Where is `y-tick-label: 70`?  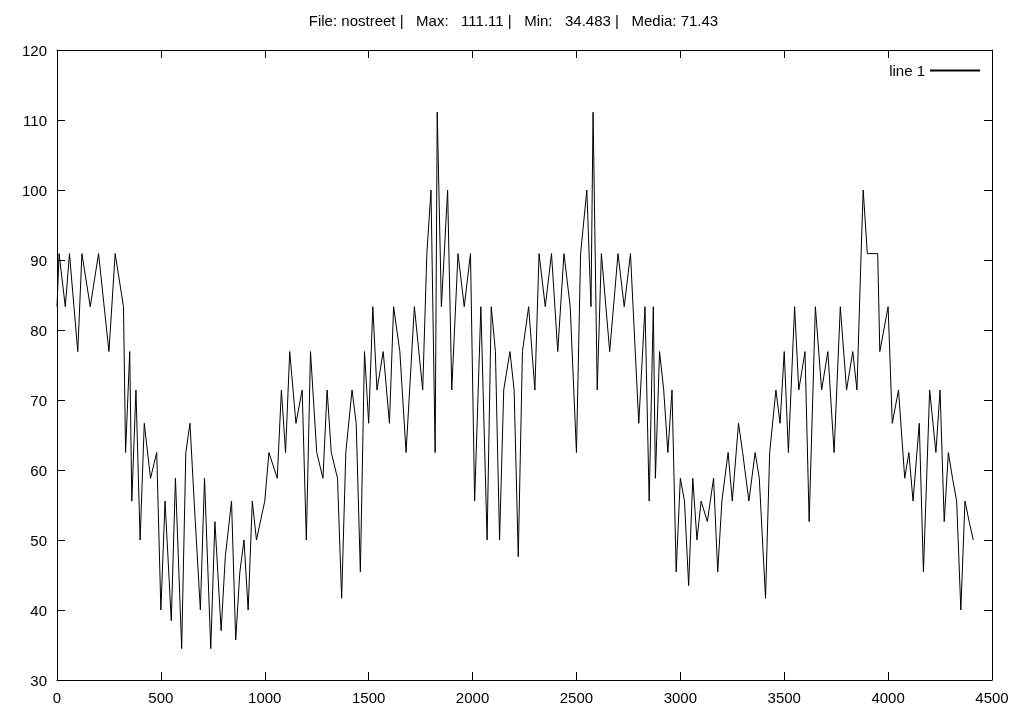 y-tick-label: 70 is located at coordinates (38, 400).